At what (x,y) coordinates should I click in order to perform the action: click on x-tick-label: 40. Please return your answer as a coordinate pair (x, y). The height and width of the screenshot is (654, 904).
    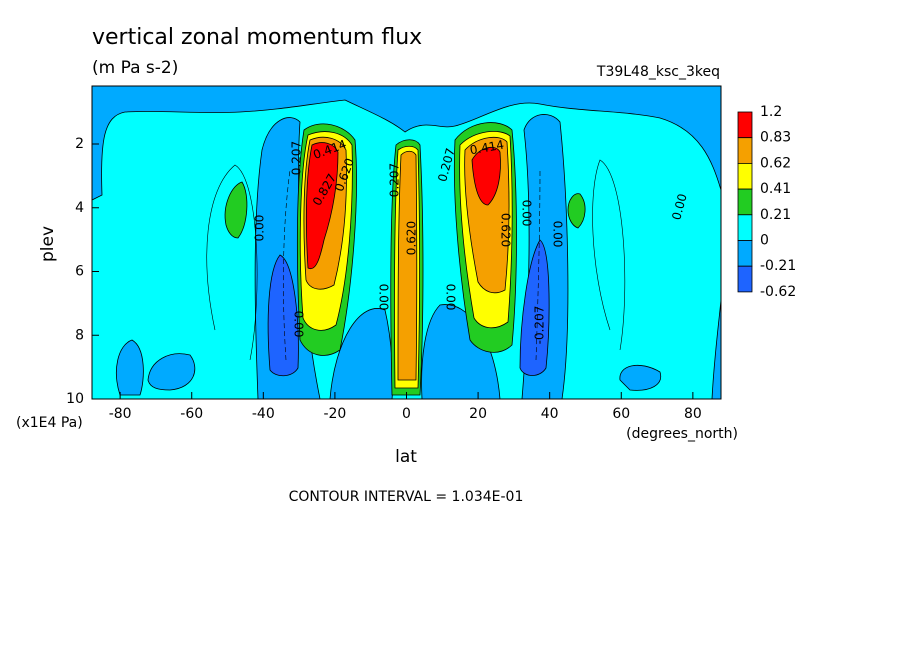
    Looking at the image, I should click on (550, 414).